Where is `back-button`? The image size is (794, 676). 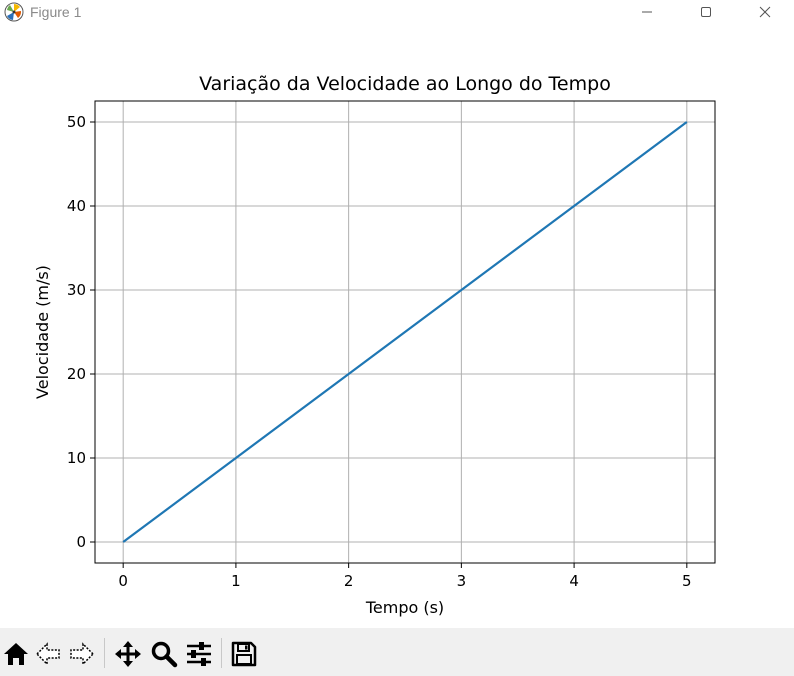 back-button is located at coordinates (48, 654).